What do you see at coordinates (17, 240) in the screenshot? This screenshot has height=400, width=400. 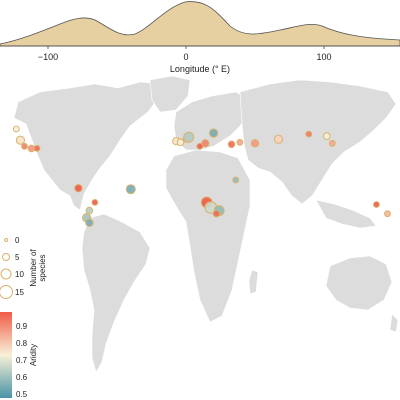 I see `size-legend-label-0: 0` at bounding box center [17, 240].